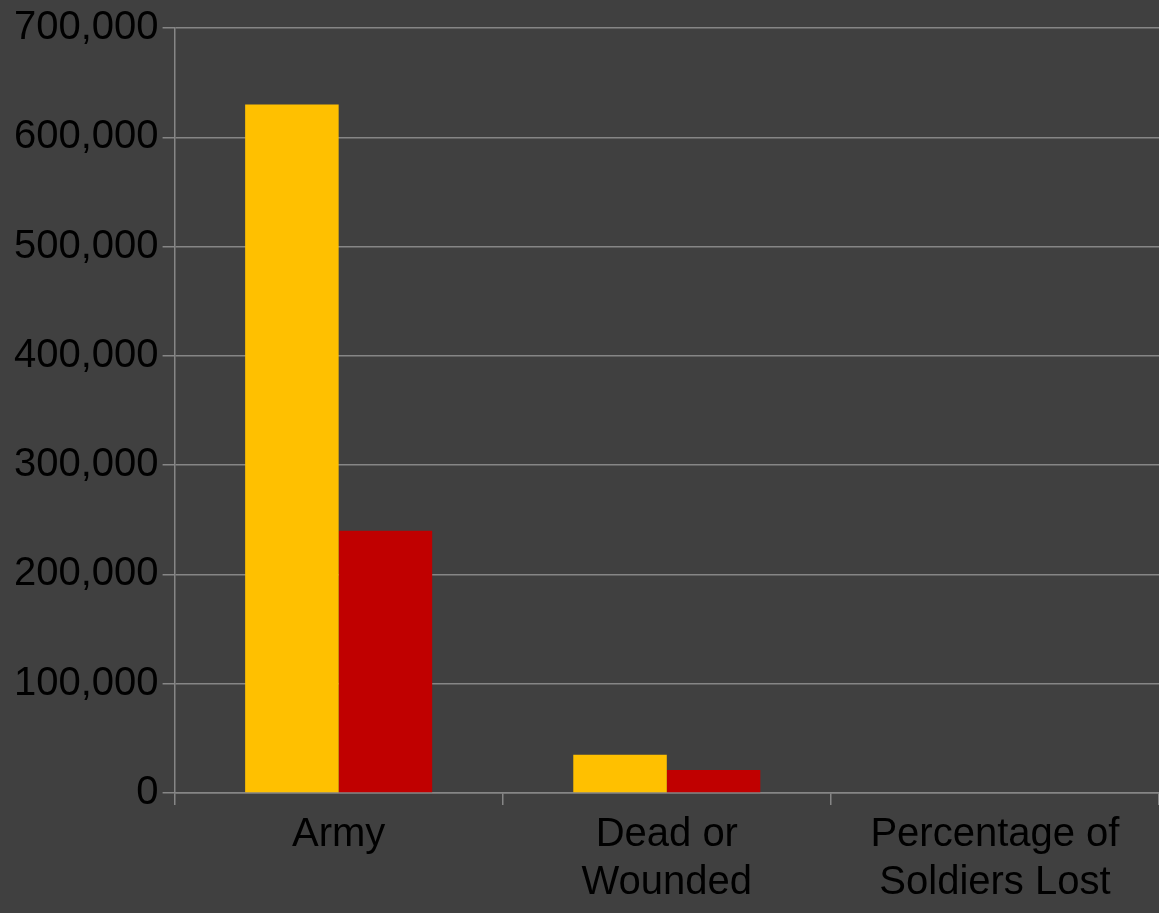 The height and width of the screenshot is (913, 1159). I want to click on y-tick-label: 700,000, so click(86, 25).